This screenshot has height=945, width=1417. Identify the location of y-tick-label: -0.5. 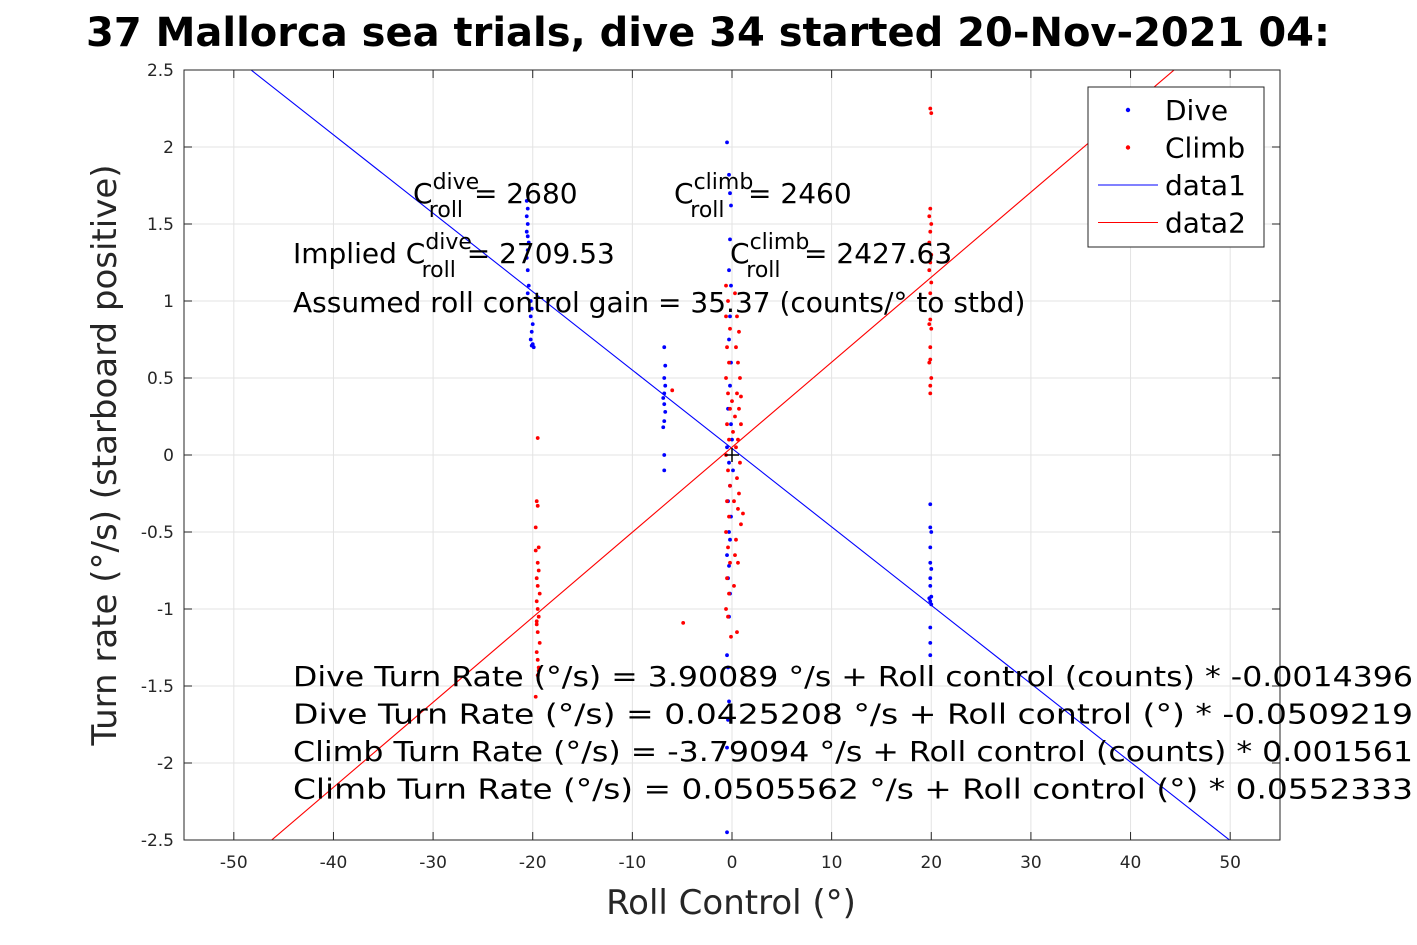
(157, 533).